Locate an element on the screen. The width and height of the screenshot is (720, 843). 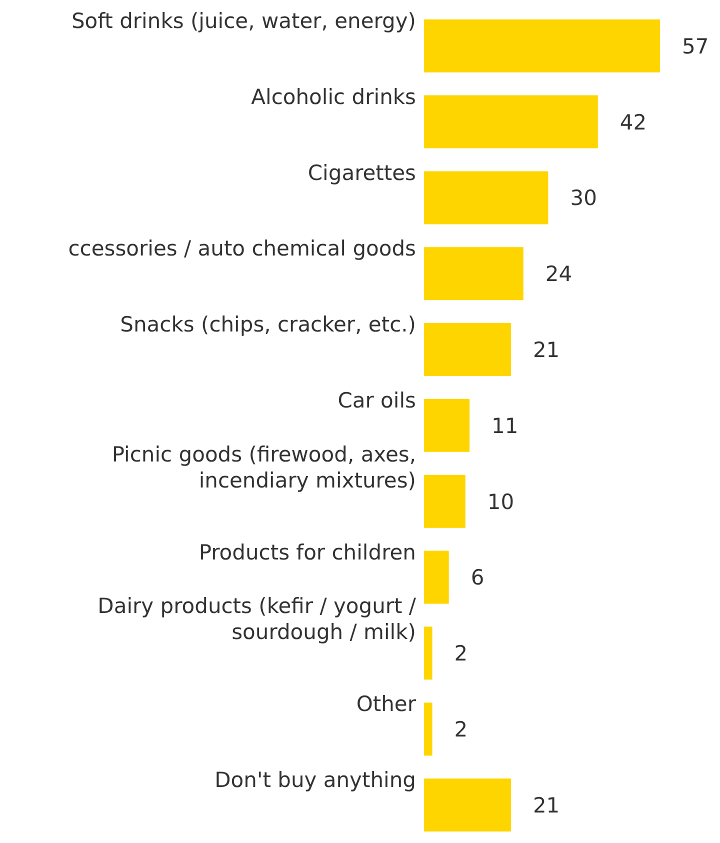
y-tick-label: ccessories / auto chemical goods is located at coordinates (242, 248).